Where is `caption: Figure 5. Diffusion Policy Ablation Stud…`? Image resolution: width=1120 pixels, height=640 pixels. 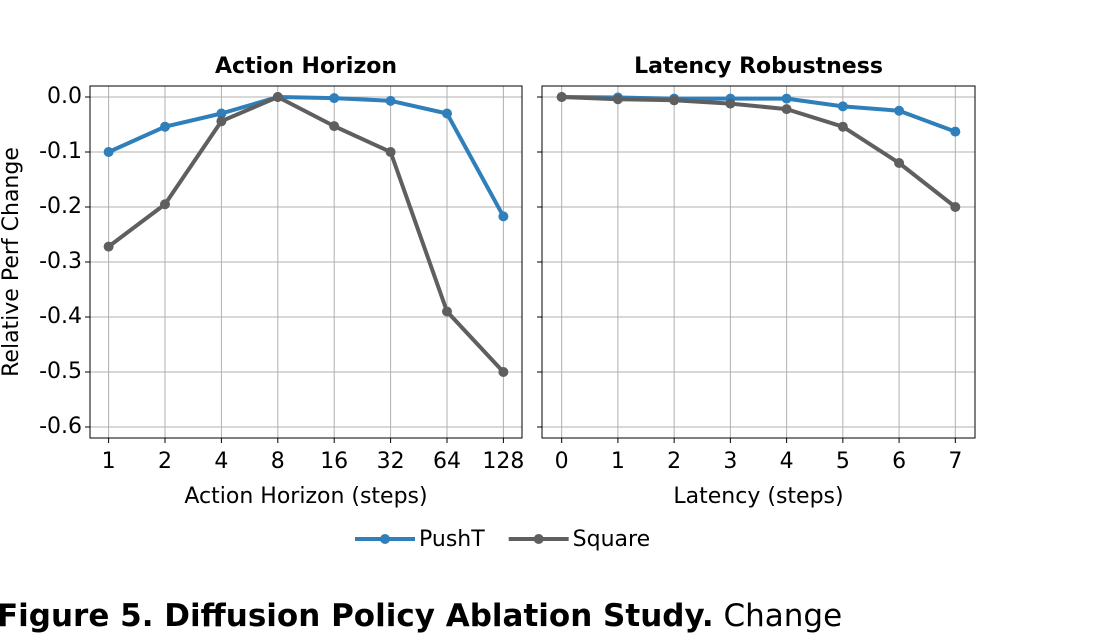
caption: Figure 5. Diffusion Policy Ablation Stud… is located at coordinates (421, 616).